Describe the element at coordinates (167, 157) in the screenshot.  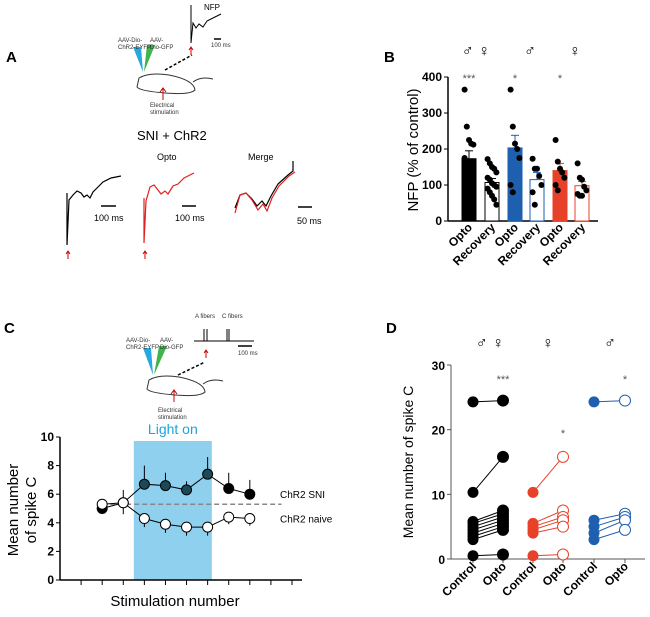
I see `opto-trace-label: Opto` at that location.